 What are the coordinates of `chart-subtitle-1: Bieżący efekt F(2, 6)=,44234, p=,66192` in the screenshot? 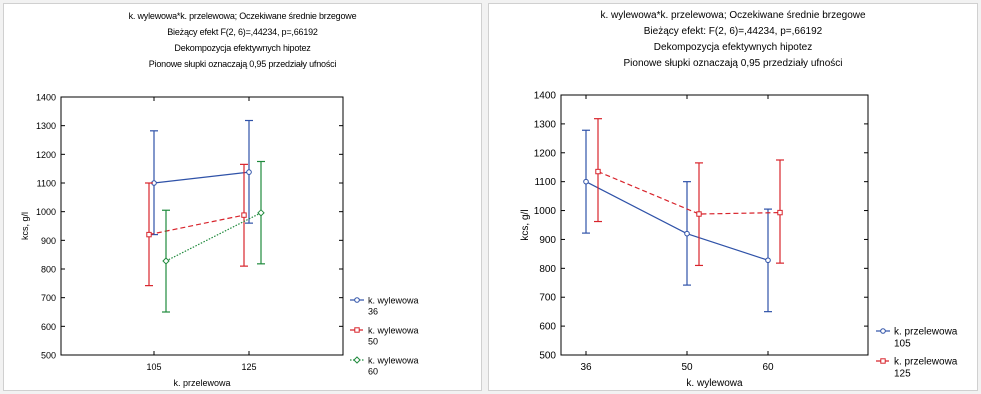 It's located at (242, 32).